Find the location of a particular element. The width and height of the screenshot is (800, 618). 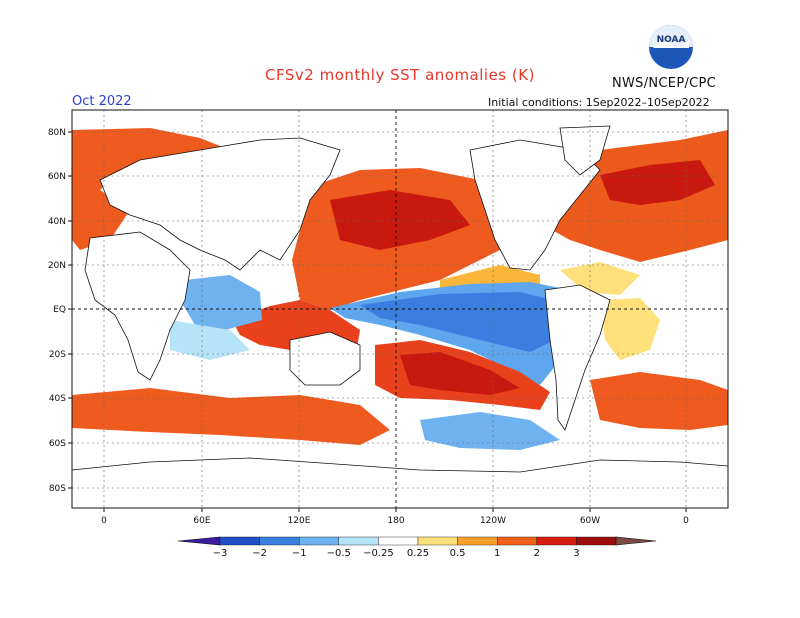

south-america-outline is located at coordinates (577, 357).